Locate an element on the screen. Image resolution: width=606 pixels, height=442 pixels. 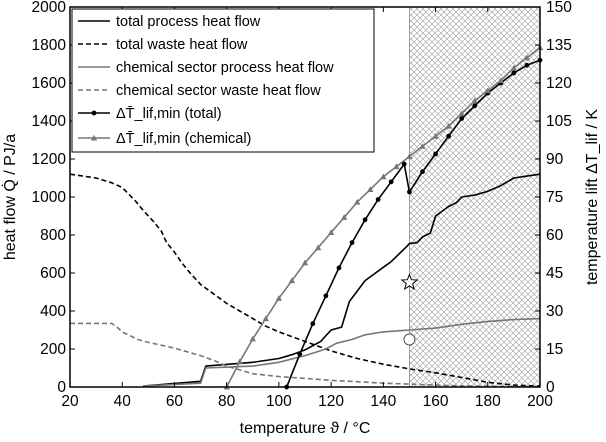
annotation-layer is located at coordinates (409, 309).